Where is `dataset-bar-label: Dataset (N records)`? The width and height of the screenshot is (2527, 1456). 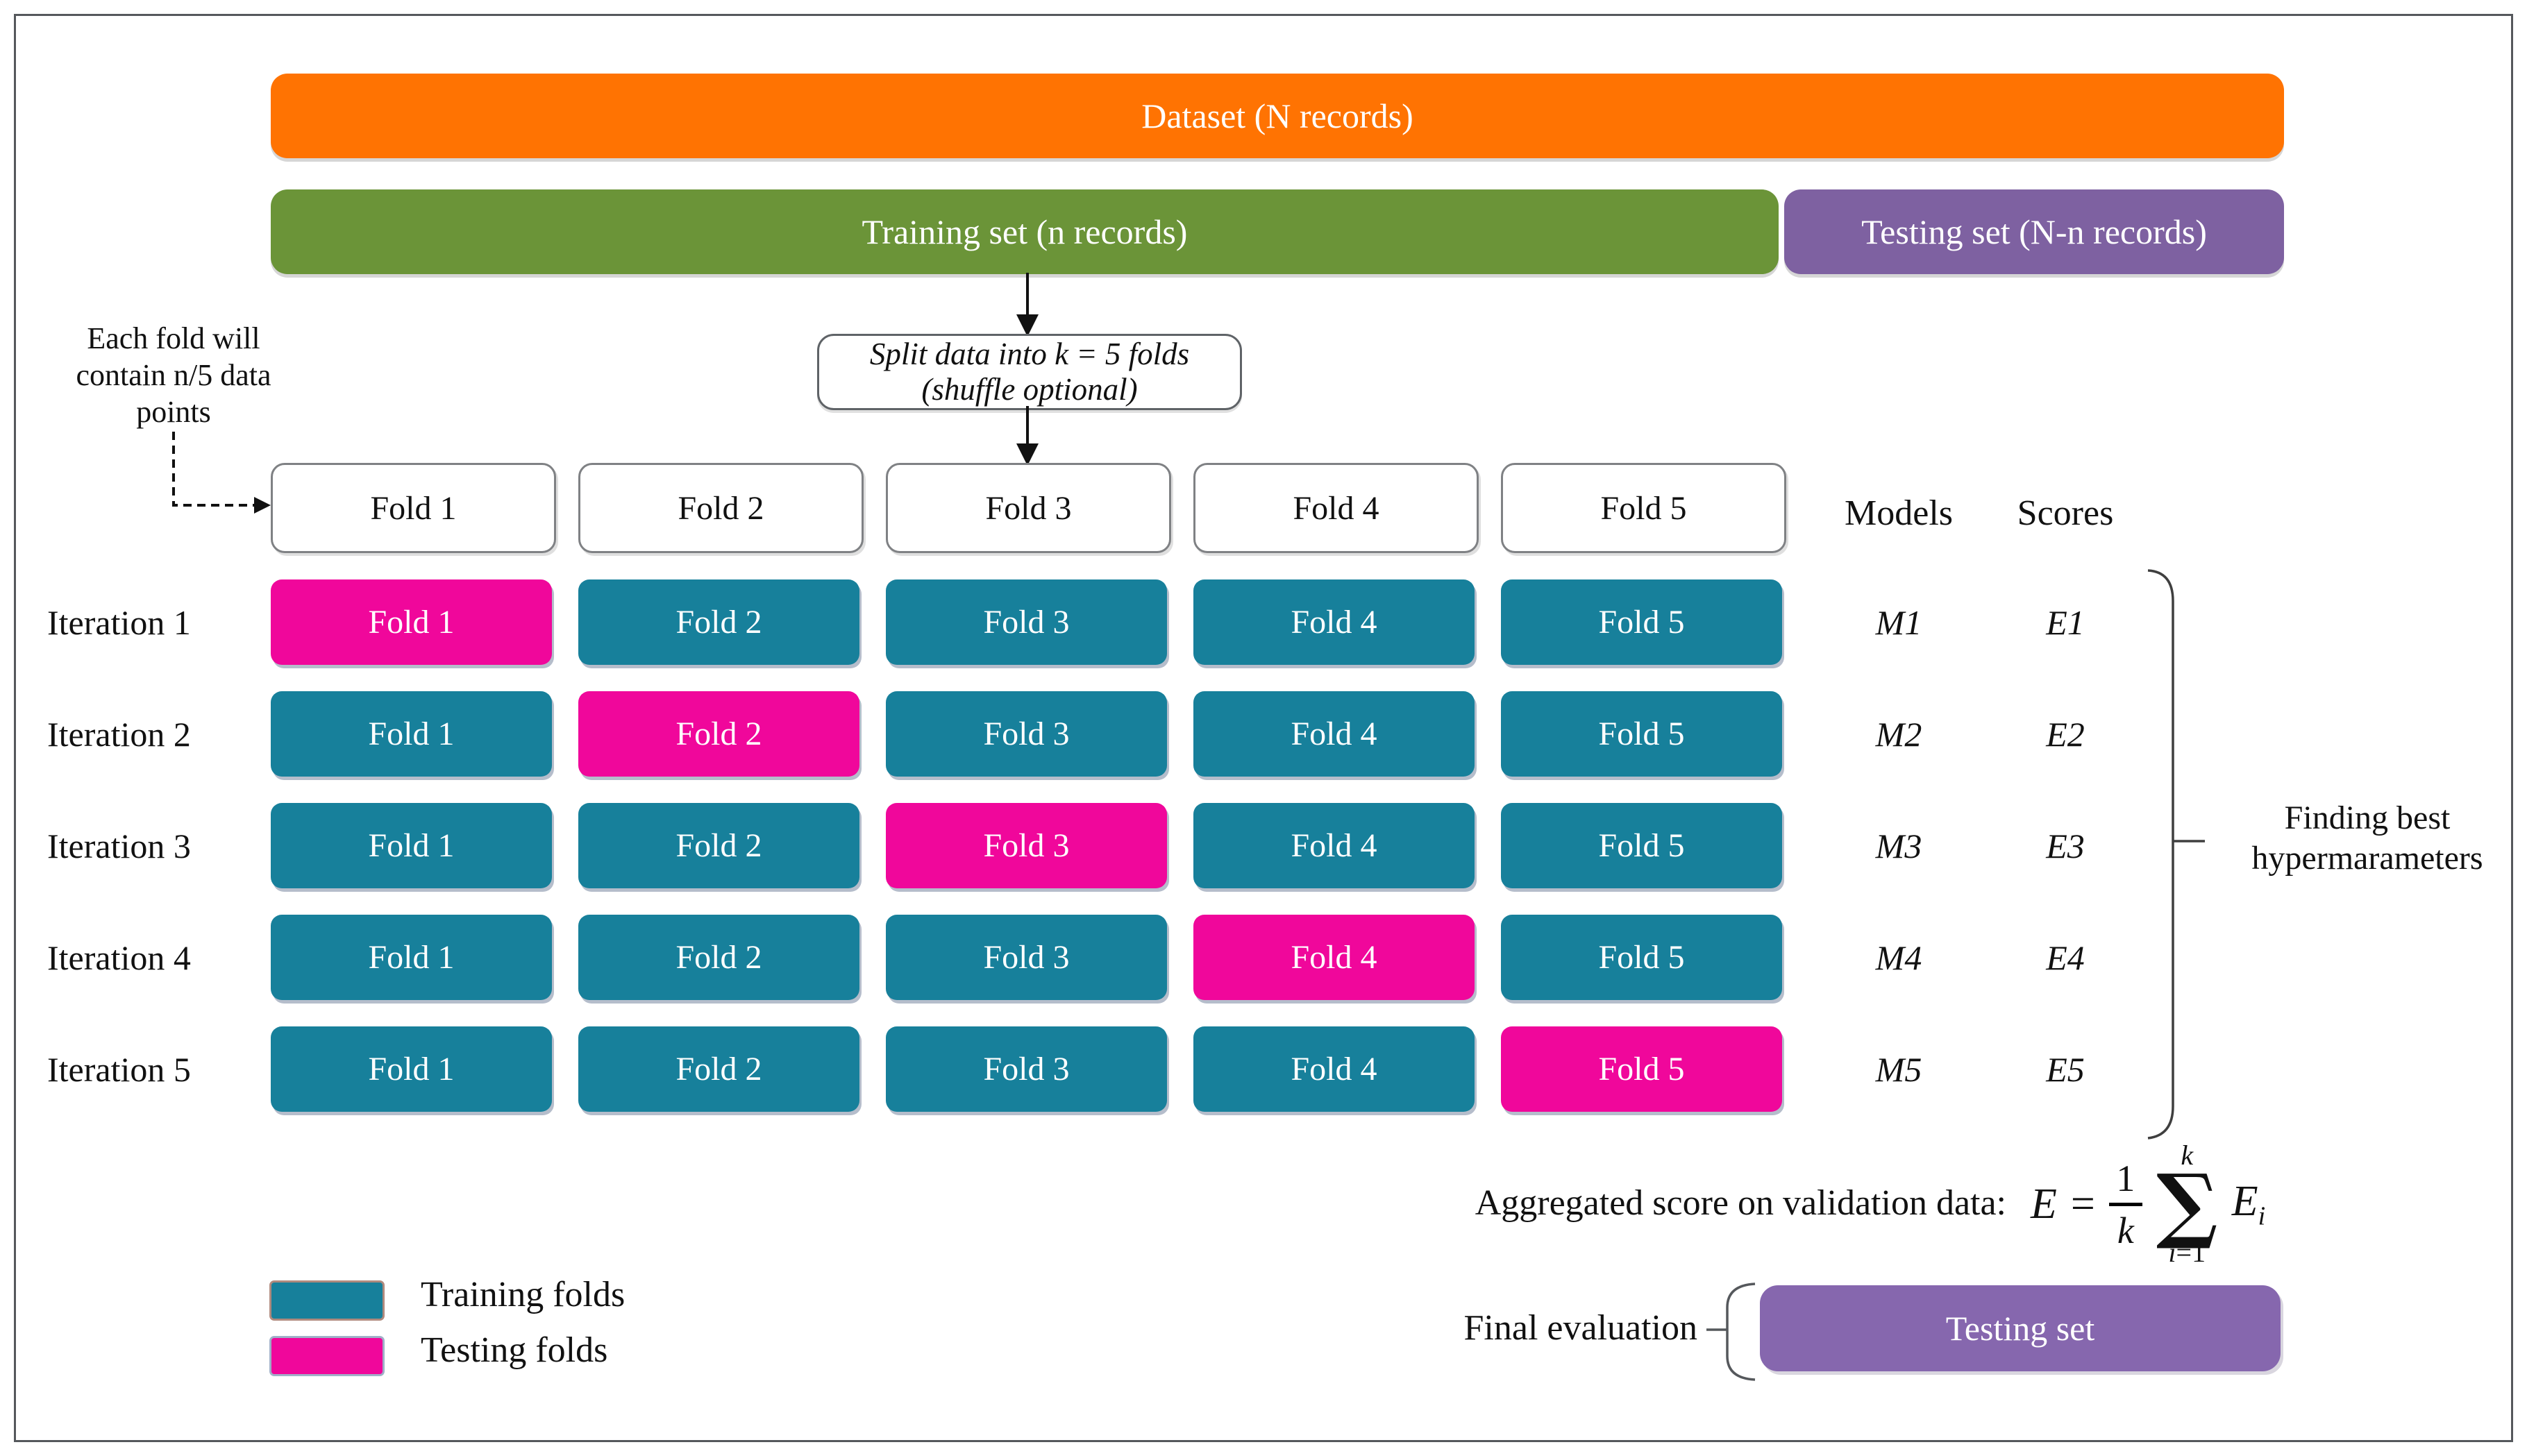
dataset-bar-label: Dataset (N records) is located at coordinates (1277, 115).